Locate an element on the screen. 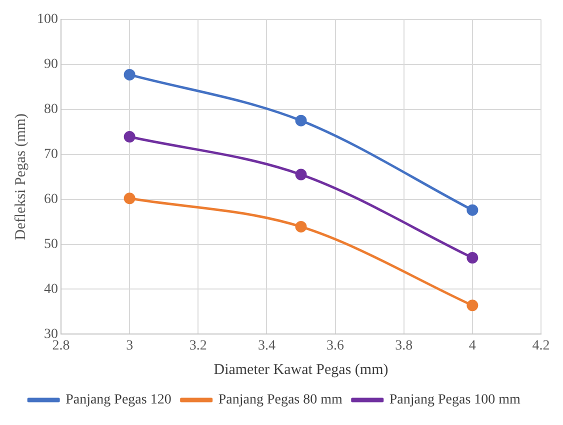  x-tick-label: 3.4 is located at coordinates (267, 346).